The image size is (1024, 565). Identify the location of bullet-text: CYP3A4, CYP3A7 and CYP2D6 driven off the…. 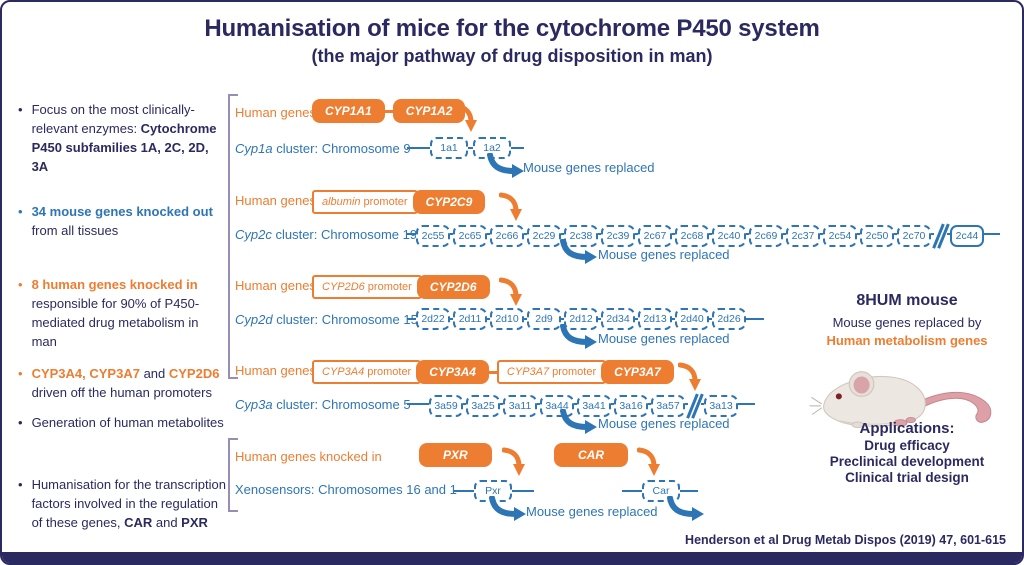
(129, 383).